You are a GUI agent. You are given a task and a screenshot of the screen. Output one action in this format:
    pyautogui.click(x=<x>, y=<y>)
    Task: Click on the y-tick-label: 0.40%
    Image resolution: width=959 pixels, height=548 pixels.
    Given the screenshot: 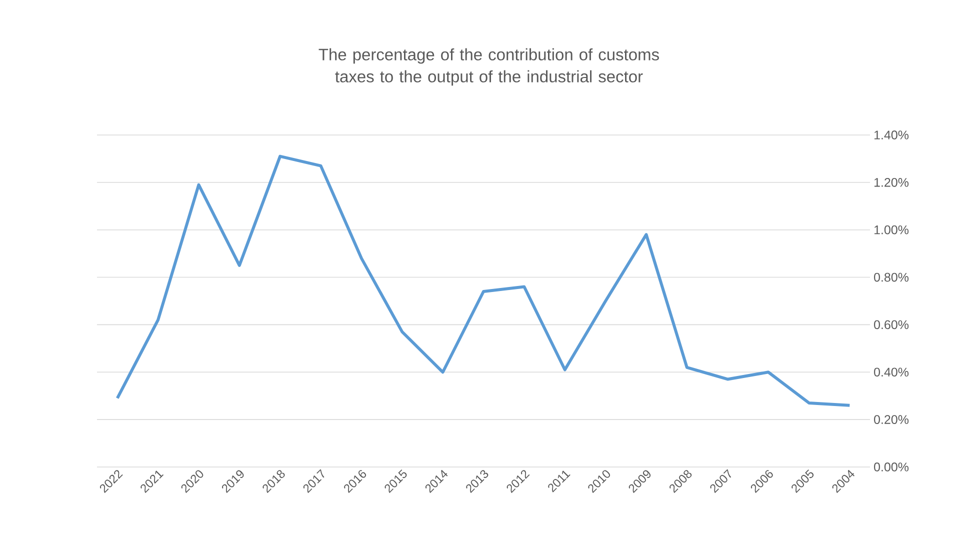 What is the action you would take?
    pyautogui.click(x=891, y=372)
    